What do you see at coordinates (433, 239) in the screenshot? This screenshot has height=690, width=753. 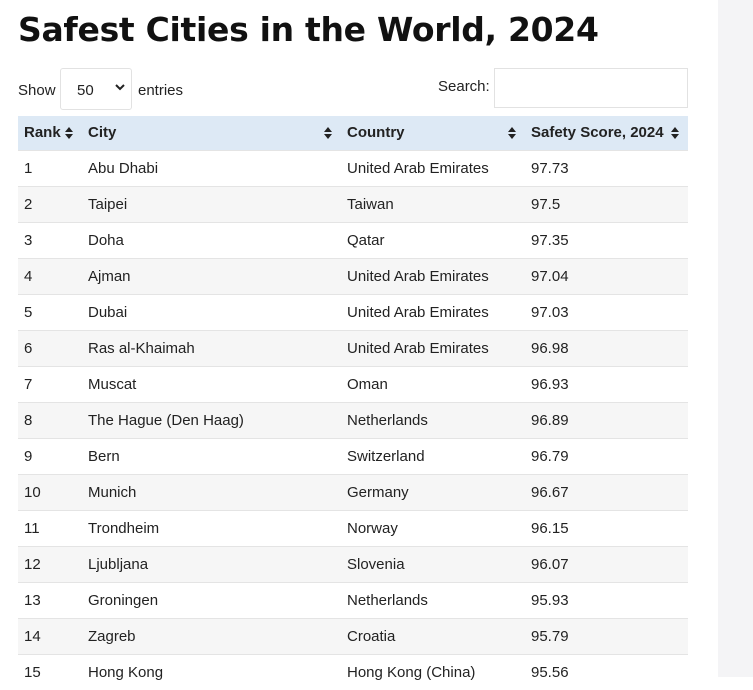 I see `country-cell: Qatar` at bounding box center [433, 239].